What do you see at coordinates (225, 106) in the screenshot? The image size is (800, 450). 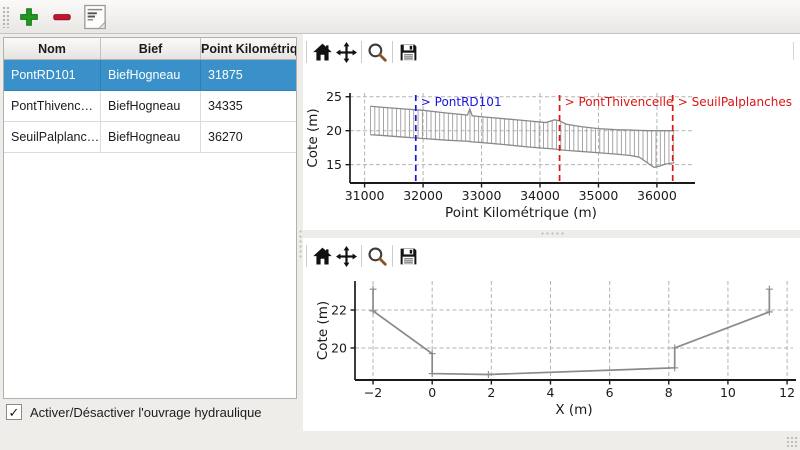 I see `cell-pk: 34335` at bounding box center [225, 106].